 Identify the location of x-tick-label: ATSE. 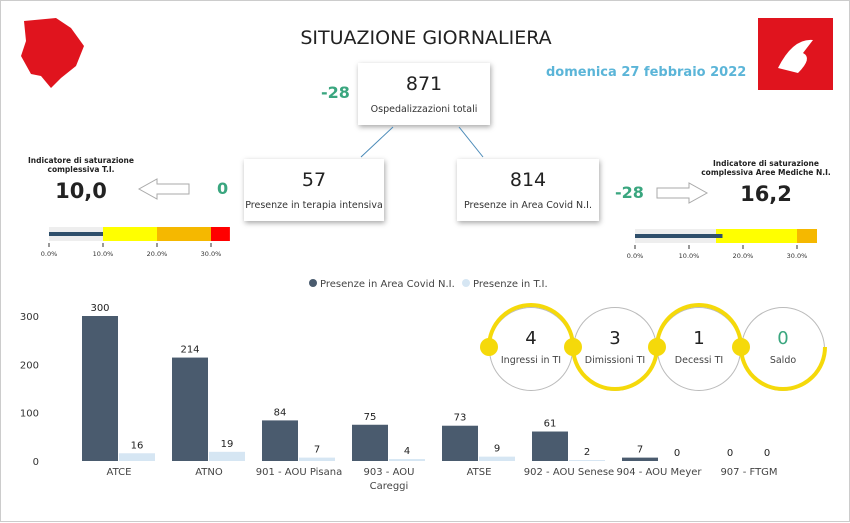
(479, 472).